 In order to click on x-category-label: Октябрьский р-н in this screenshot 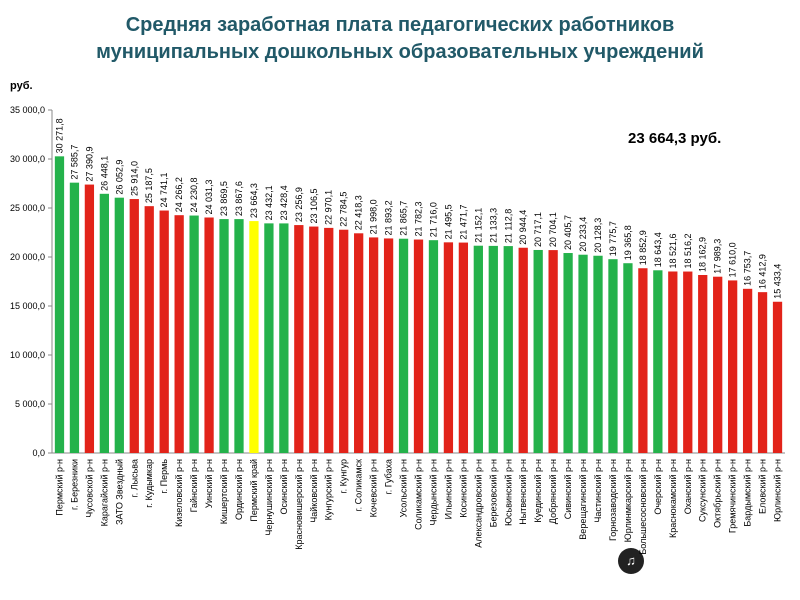, I will do `click(718, 493)`.